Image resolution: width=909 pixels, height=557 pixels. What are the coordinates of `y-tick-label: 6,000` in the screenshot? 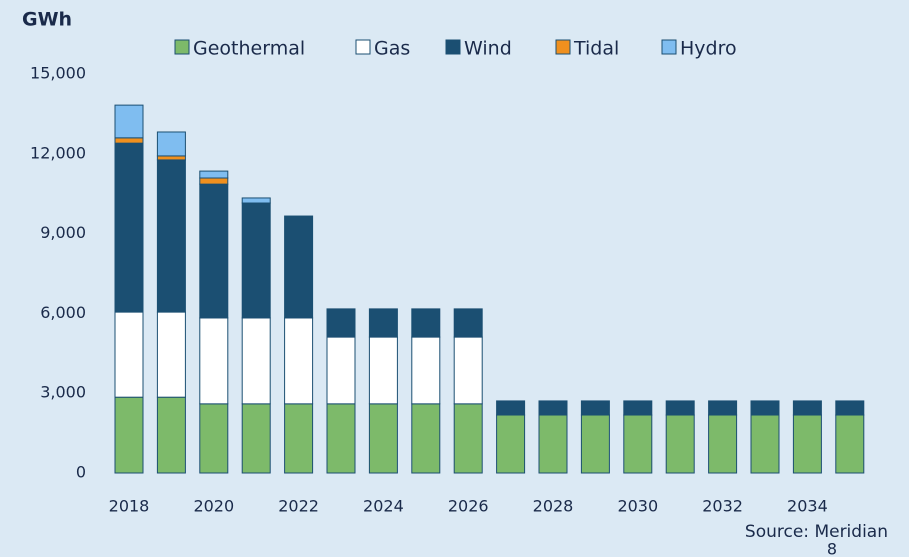 It's located at (63, 312).